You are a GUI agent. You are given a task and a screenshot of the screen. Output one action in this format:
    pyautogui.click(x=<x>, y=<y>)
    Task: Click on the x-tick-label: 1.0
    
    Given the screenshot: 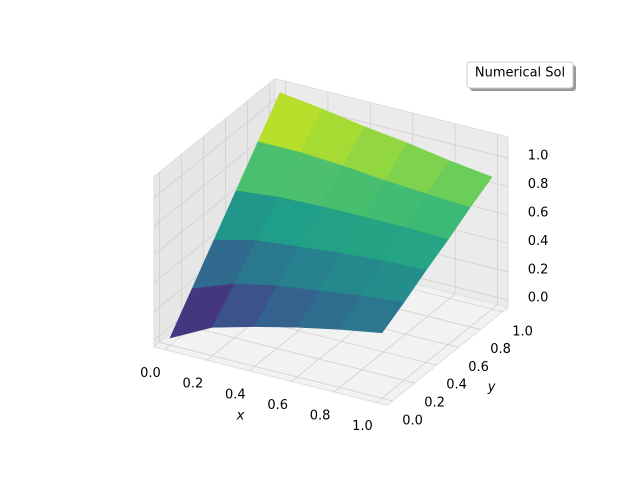 What is the action you would take?
    pyautogui.click(x=362, y=426)
    